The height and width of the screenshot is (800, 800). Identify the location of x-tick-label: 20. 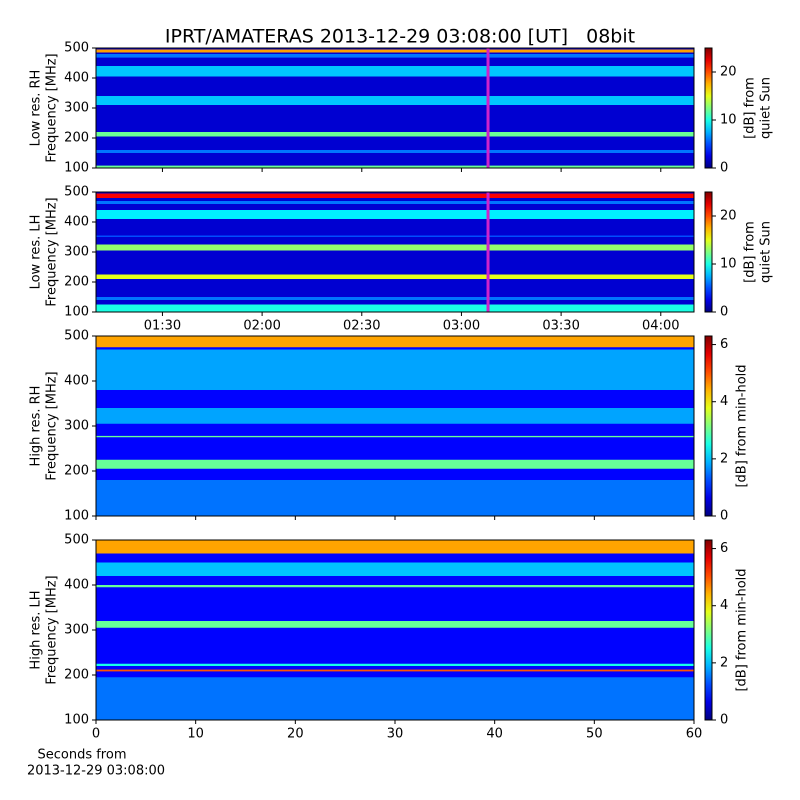
(295, 734).